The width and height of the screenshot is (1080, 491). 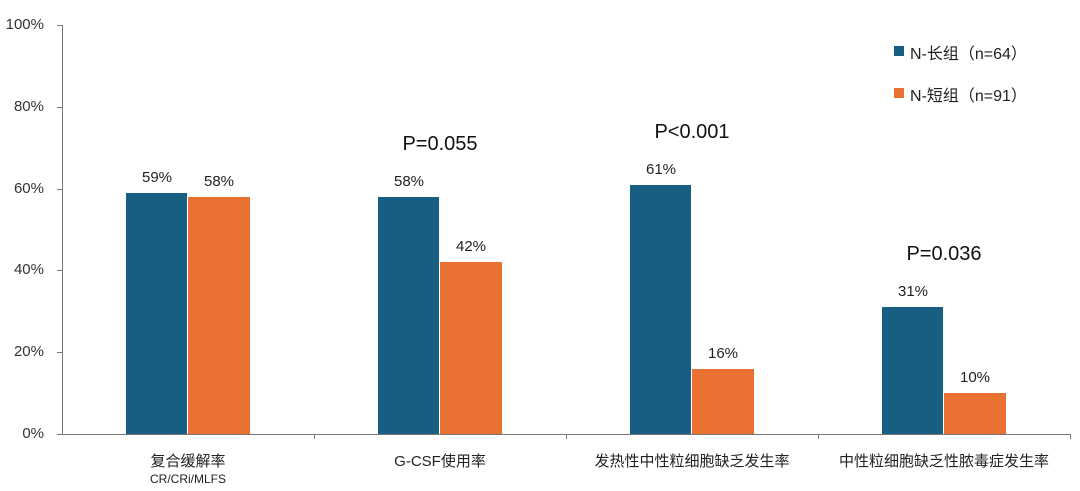 I want to click on data-label: 10%, so click(x=975, y=378).